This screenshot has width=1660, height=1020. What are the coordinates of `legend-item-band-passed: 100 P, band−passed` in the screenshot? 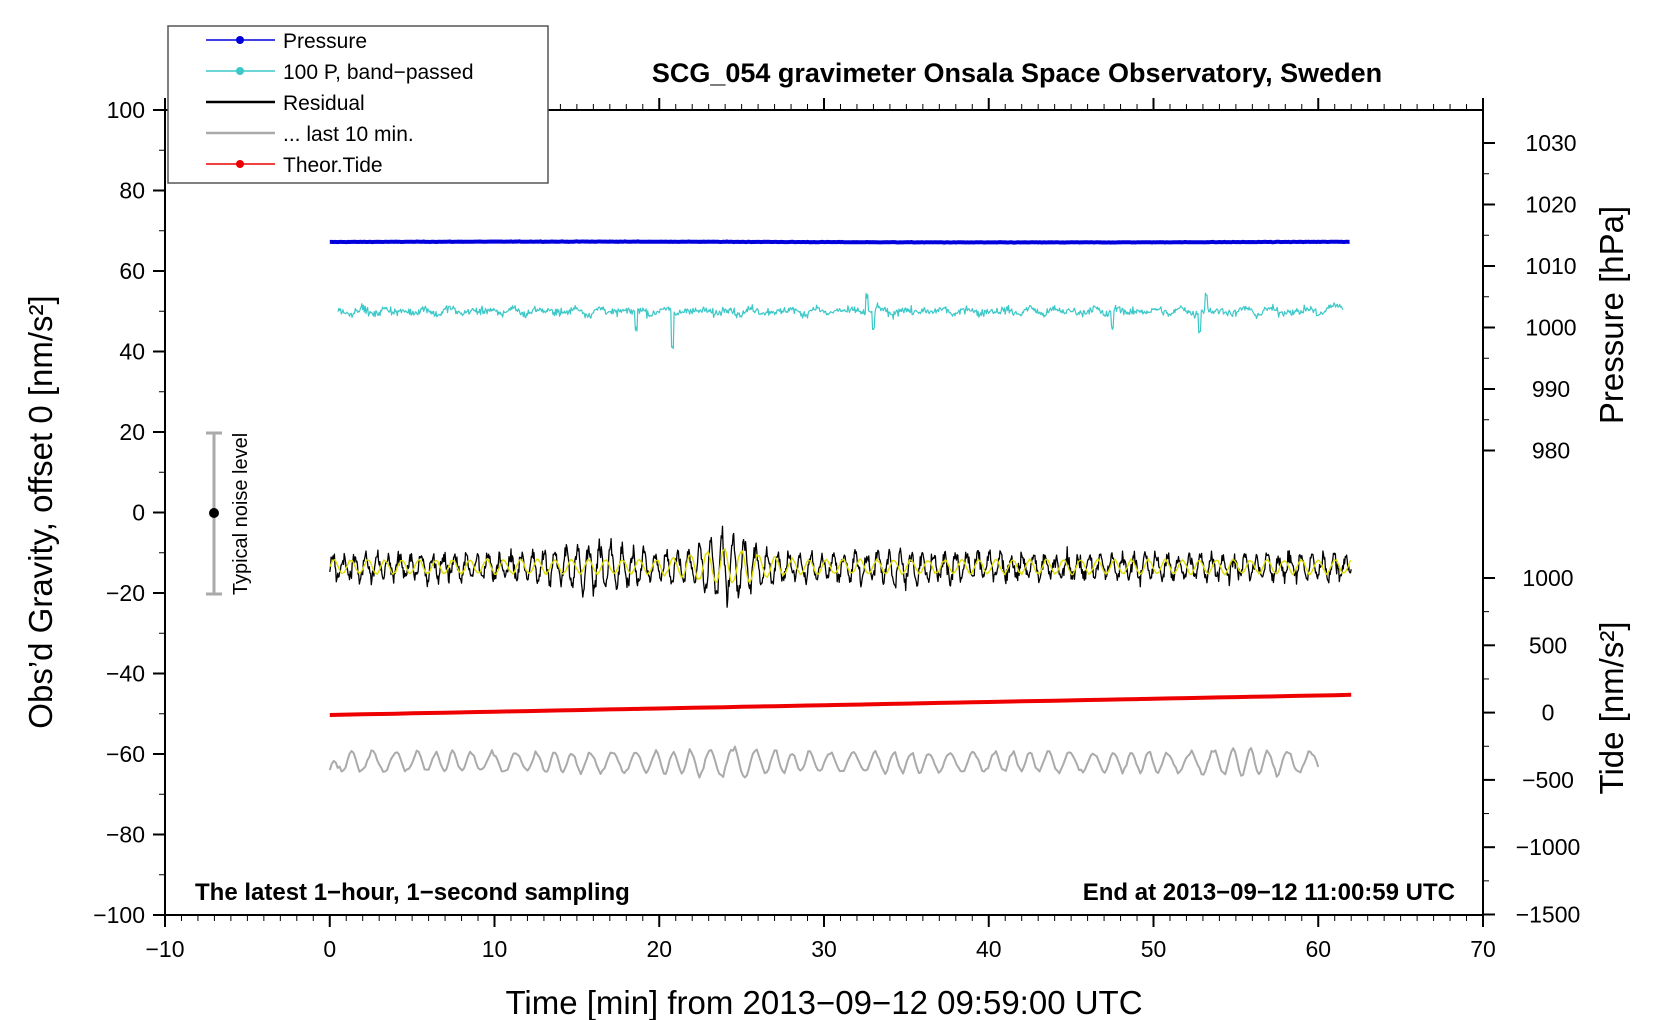 It's located at (340, 72).